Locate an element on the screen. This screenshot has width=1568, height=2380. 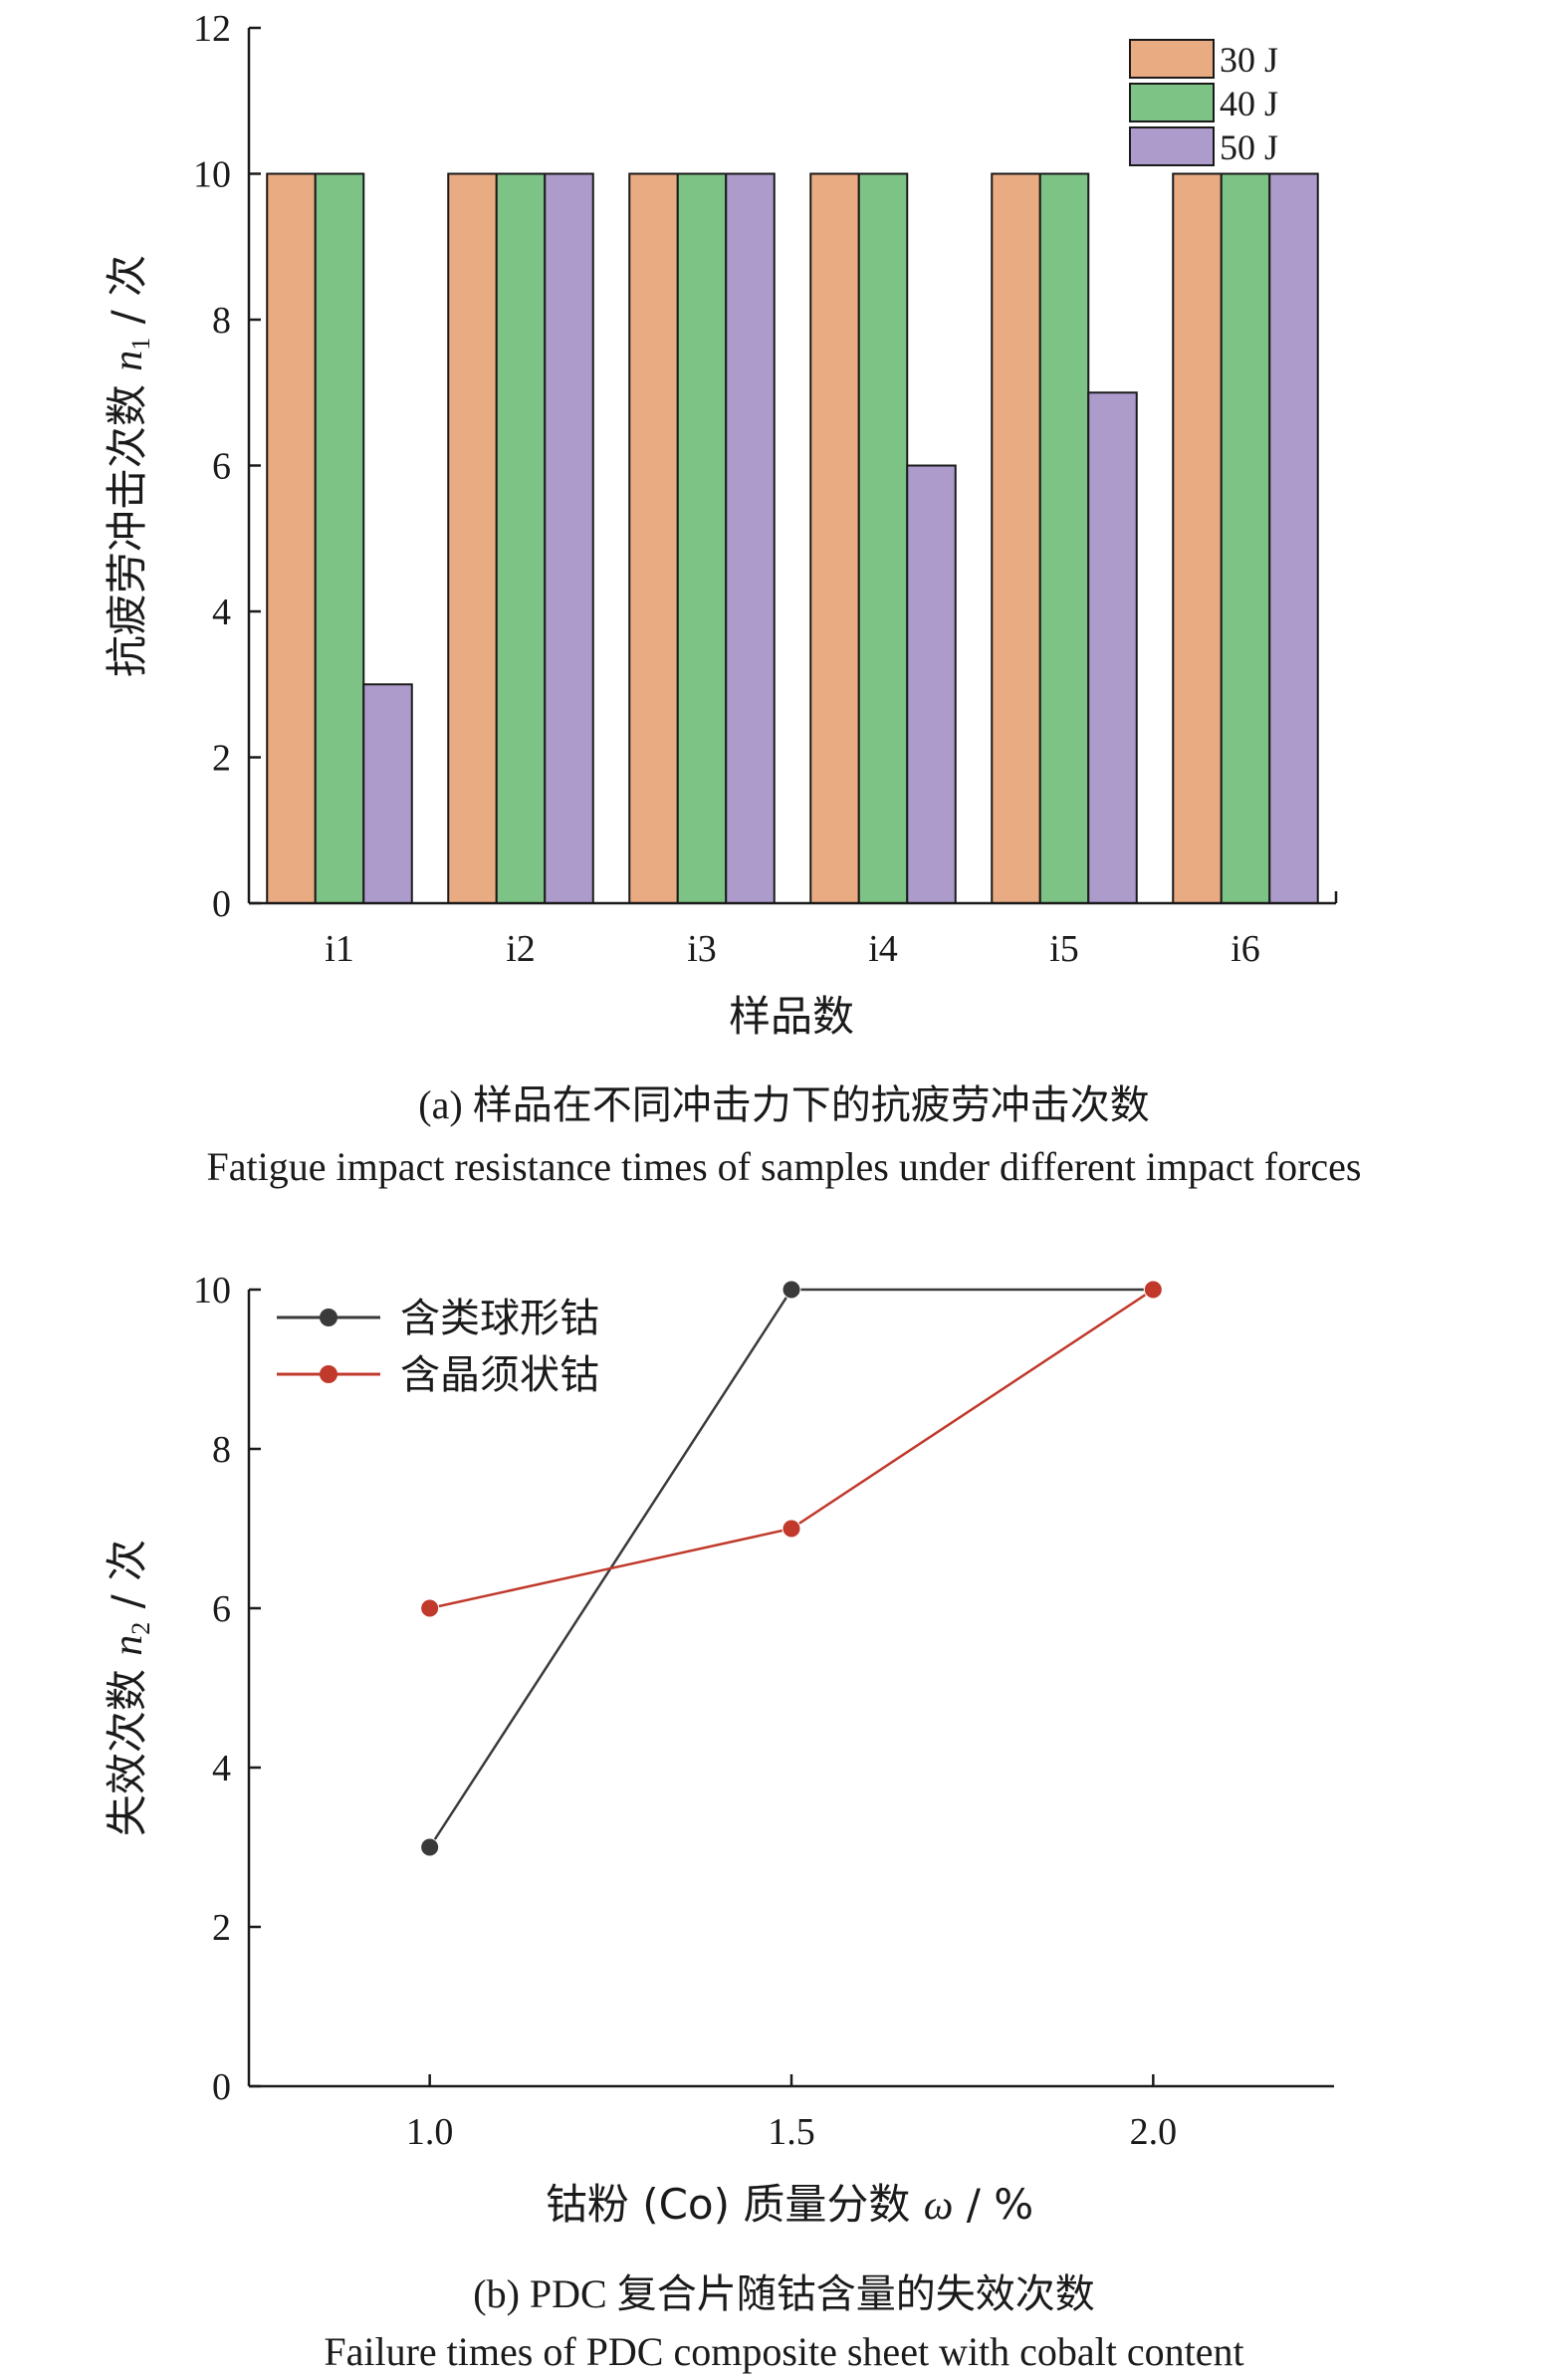
caption-a-cn: (a) 样品在不同冲击力下的抗疲劳冲击次数 is located at coordinates (784, 1104).